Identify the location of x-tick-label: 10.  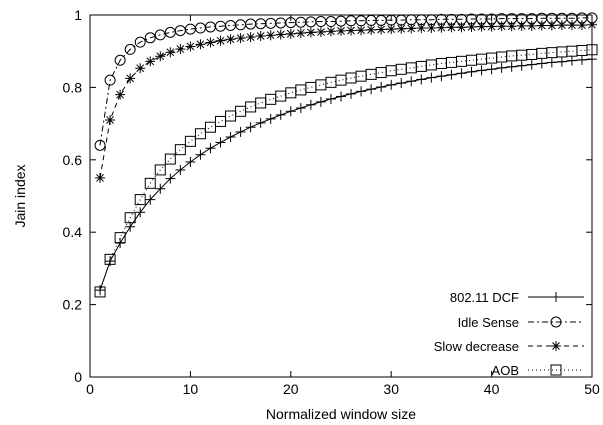
(191, 389).